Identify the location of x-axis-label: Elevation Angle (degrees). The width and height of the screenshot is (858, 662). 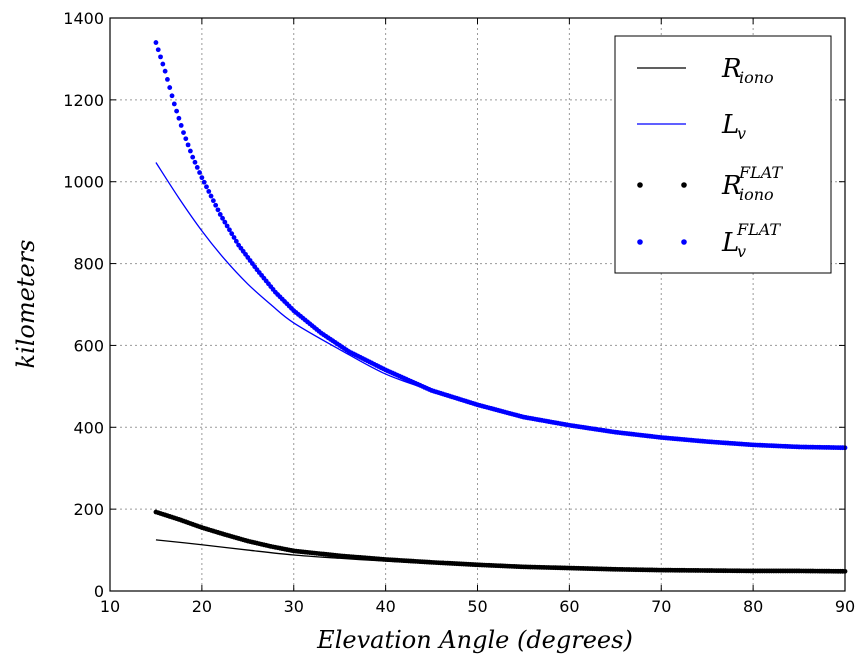
(474, 640).